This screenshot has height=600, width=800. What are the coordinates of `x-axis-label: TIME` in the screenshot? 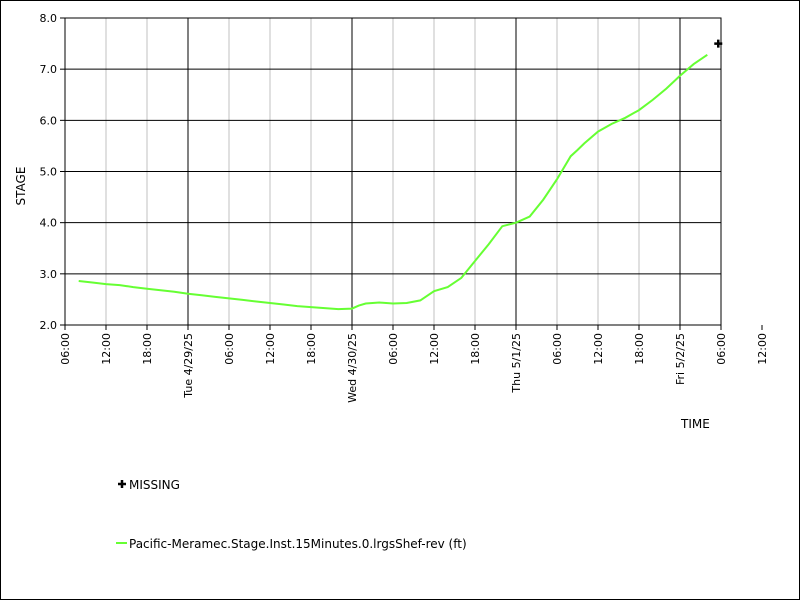 It's located at (695, 424).